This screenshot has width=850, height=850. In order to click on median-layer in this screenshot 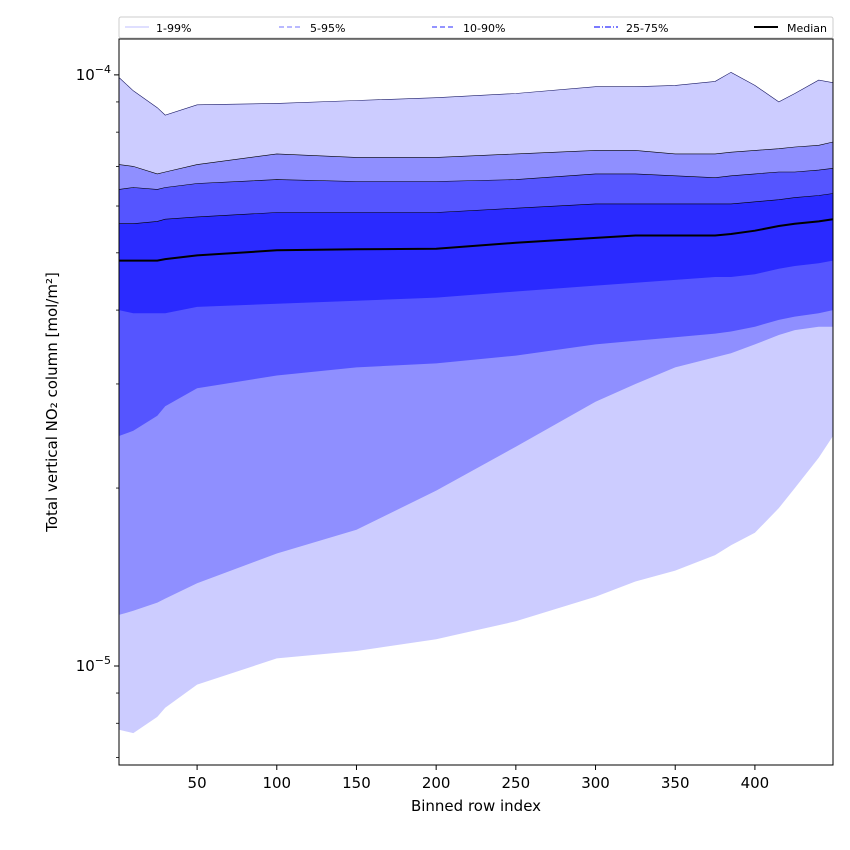, I will do `click(476, 240)`.